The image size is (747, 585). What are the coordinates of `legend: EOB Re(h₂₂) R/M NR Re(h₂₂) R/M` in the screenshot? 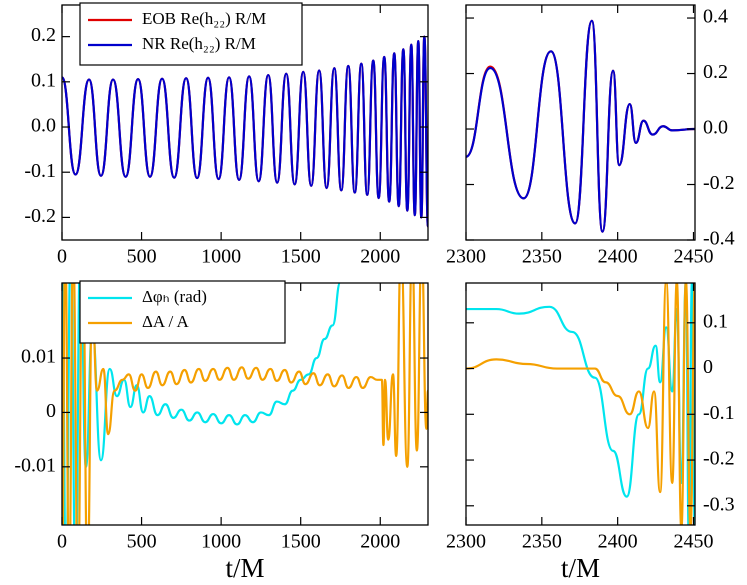 It's located at (191, 34).